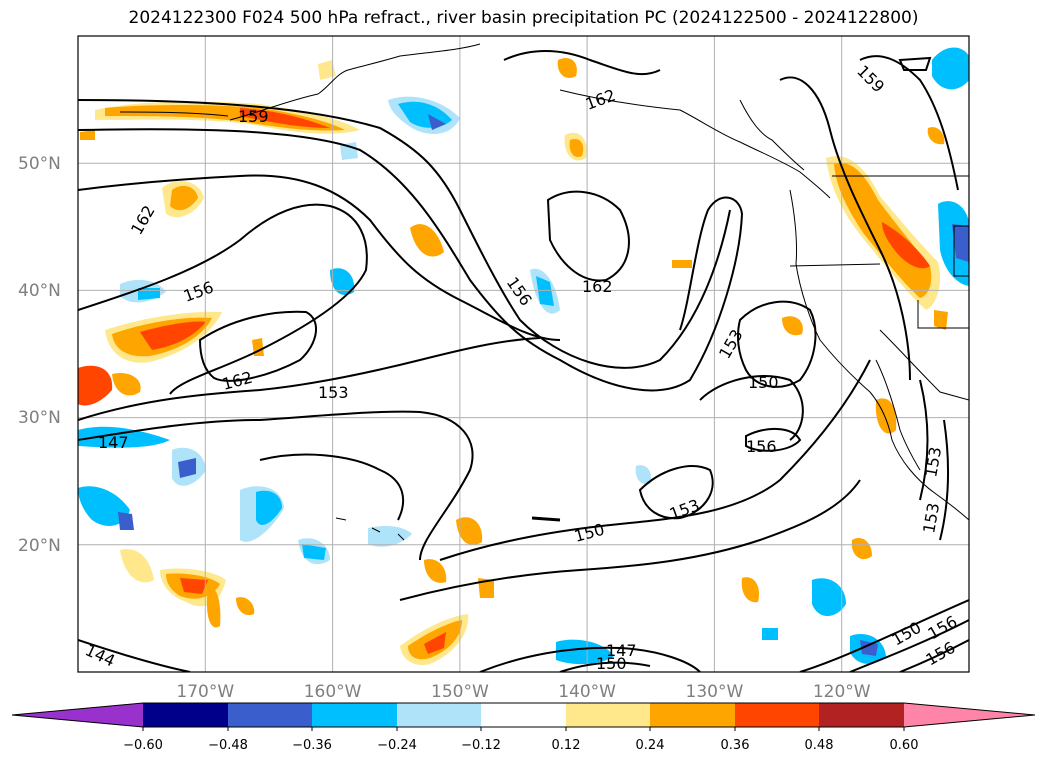 The image size is (1047, 765). What do you see at coordinates (205, 692) in the screenshot?
I see `lon-label: 170°W` at bounding box center [205, 692].